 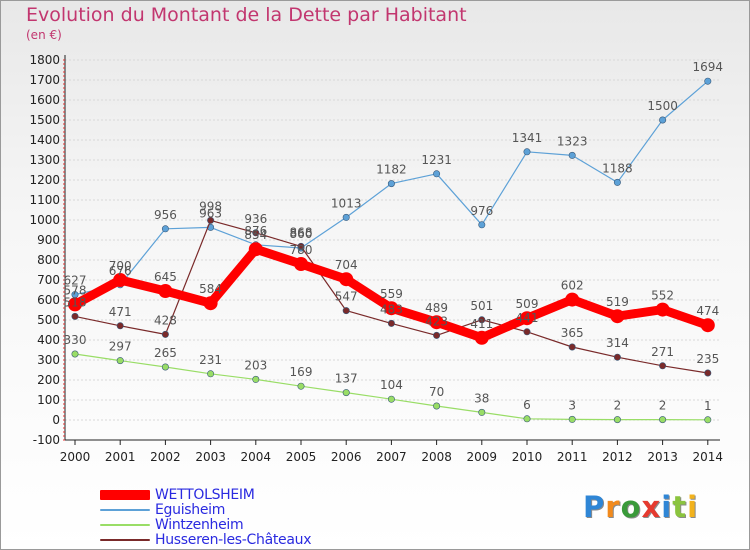 What do you see at coordinates (120, 347) in the screenshot?
I see `data-label: 297` at bounding box center [120, 347].